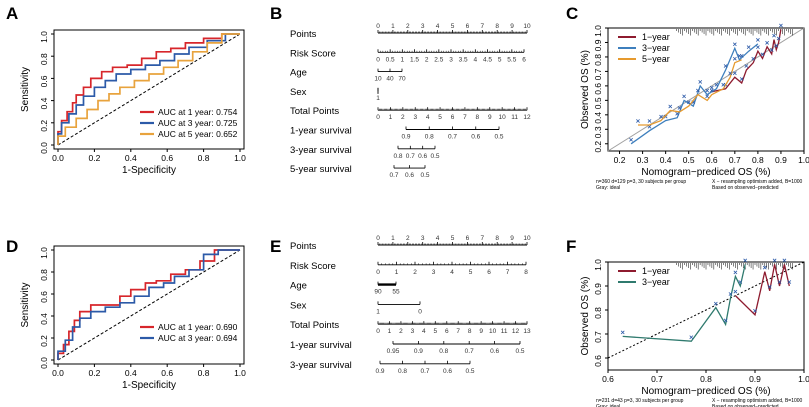  What do you see at coordinates (198, 338) in the screenshot?
I see `legend-label-d-2: AUC at 3 year: 0.694` at bounding box center [198, 338].